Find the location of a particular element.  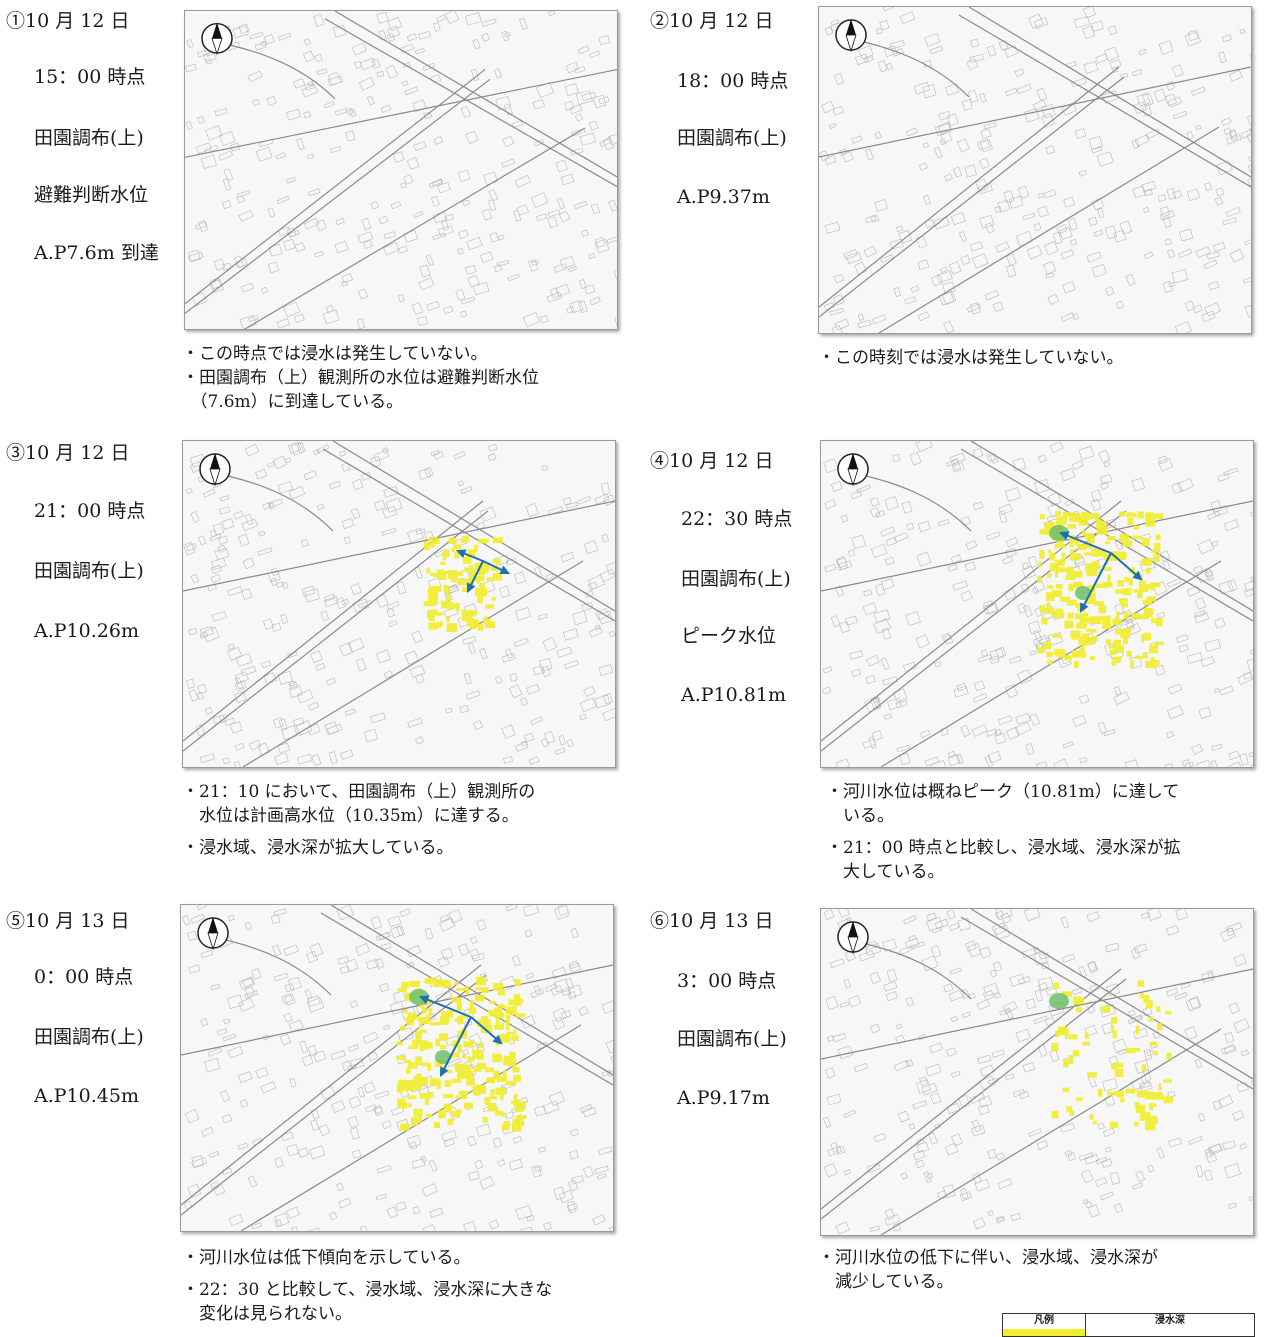

panel-level-value: A.P7.6m 到達 is located at coordinates (96, 253).